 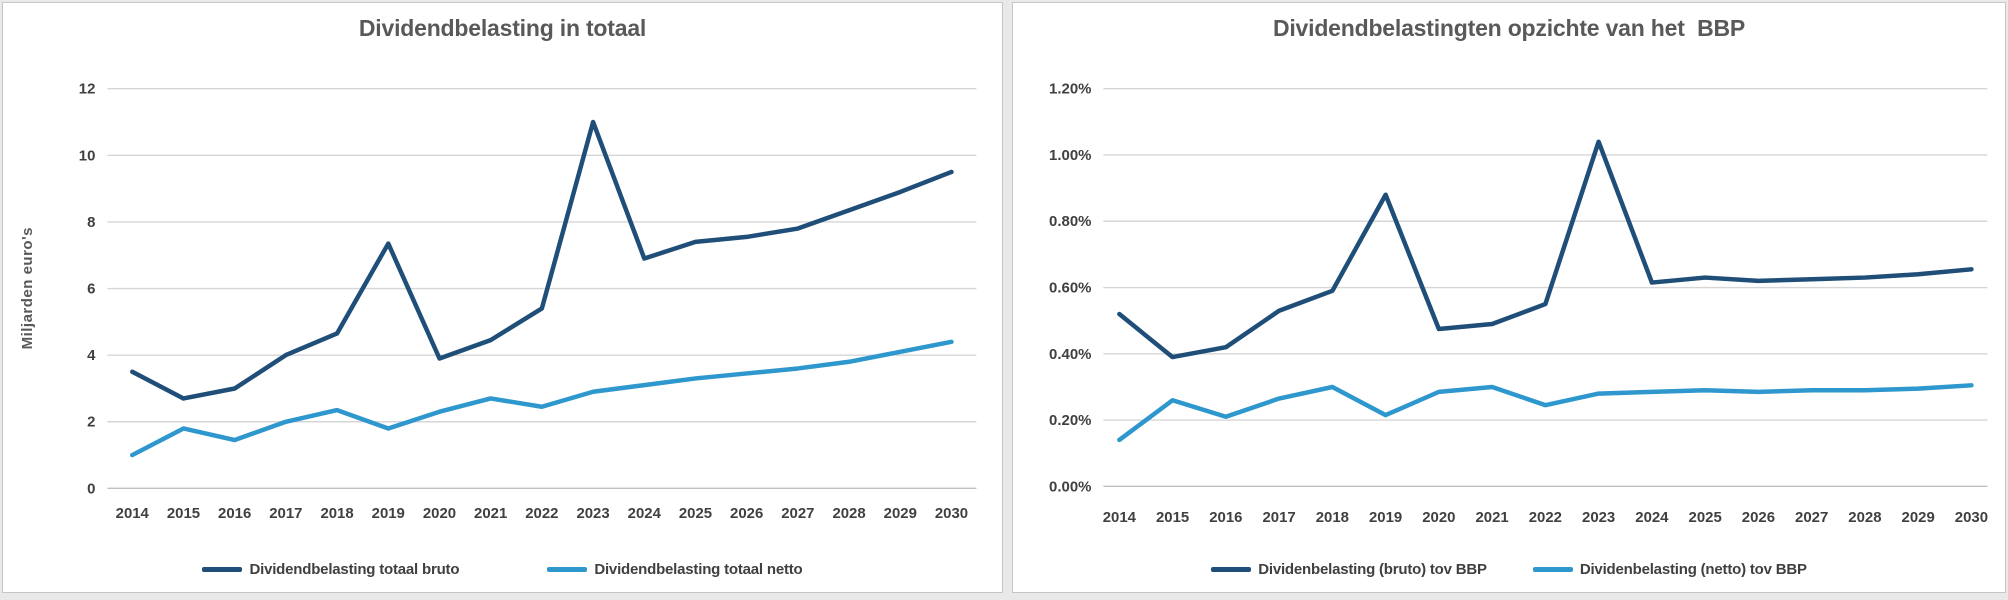 What do you see at coordinates (1372, 569) in the screenshot?
I see `legend-label: Dividenbelasting (bruto) tov BBP` at bounding box center [1372, 569].